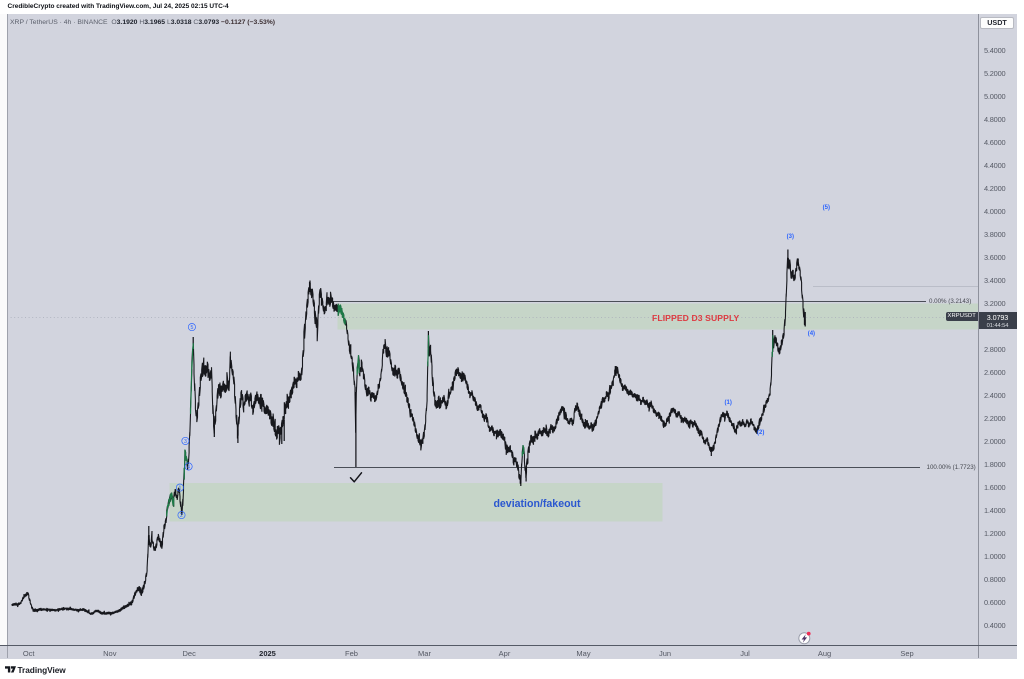  Describe the element at coordinates (181, 516) in the screenshot. I see `svg-text: 2` at that location.